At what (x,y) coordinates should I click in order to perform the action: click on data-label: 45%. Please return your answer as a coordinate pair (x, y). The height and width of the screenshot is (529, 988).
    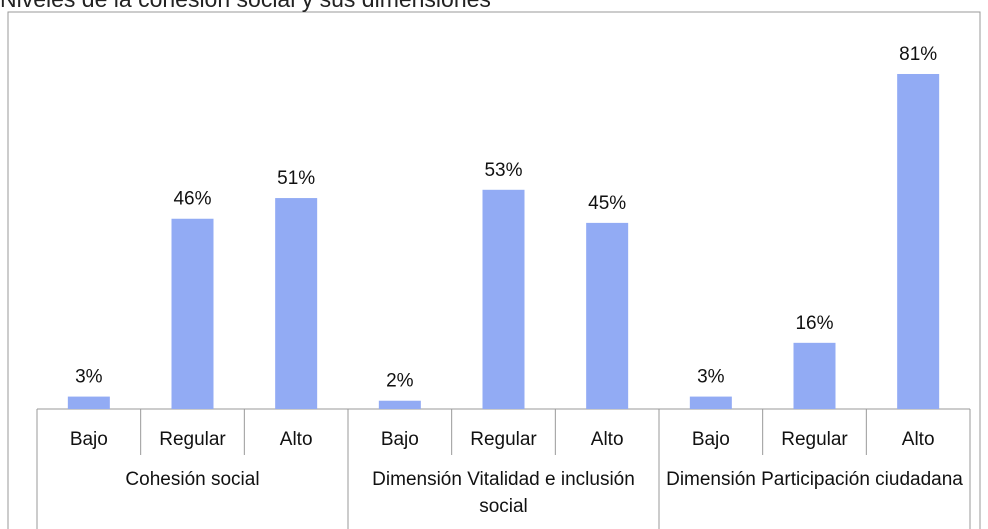
    Looking at the image, I should click on (607, 203).